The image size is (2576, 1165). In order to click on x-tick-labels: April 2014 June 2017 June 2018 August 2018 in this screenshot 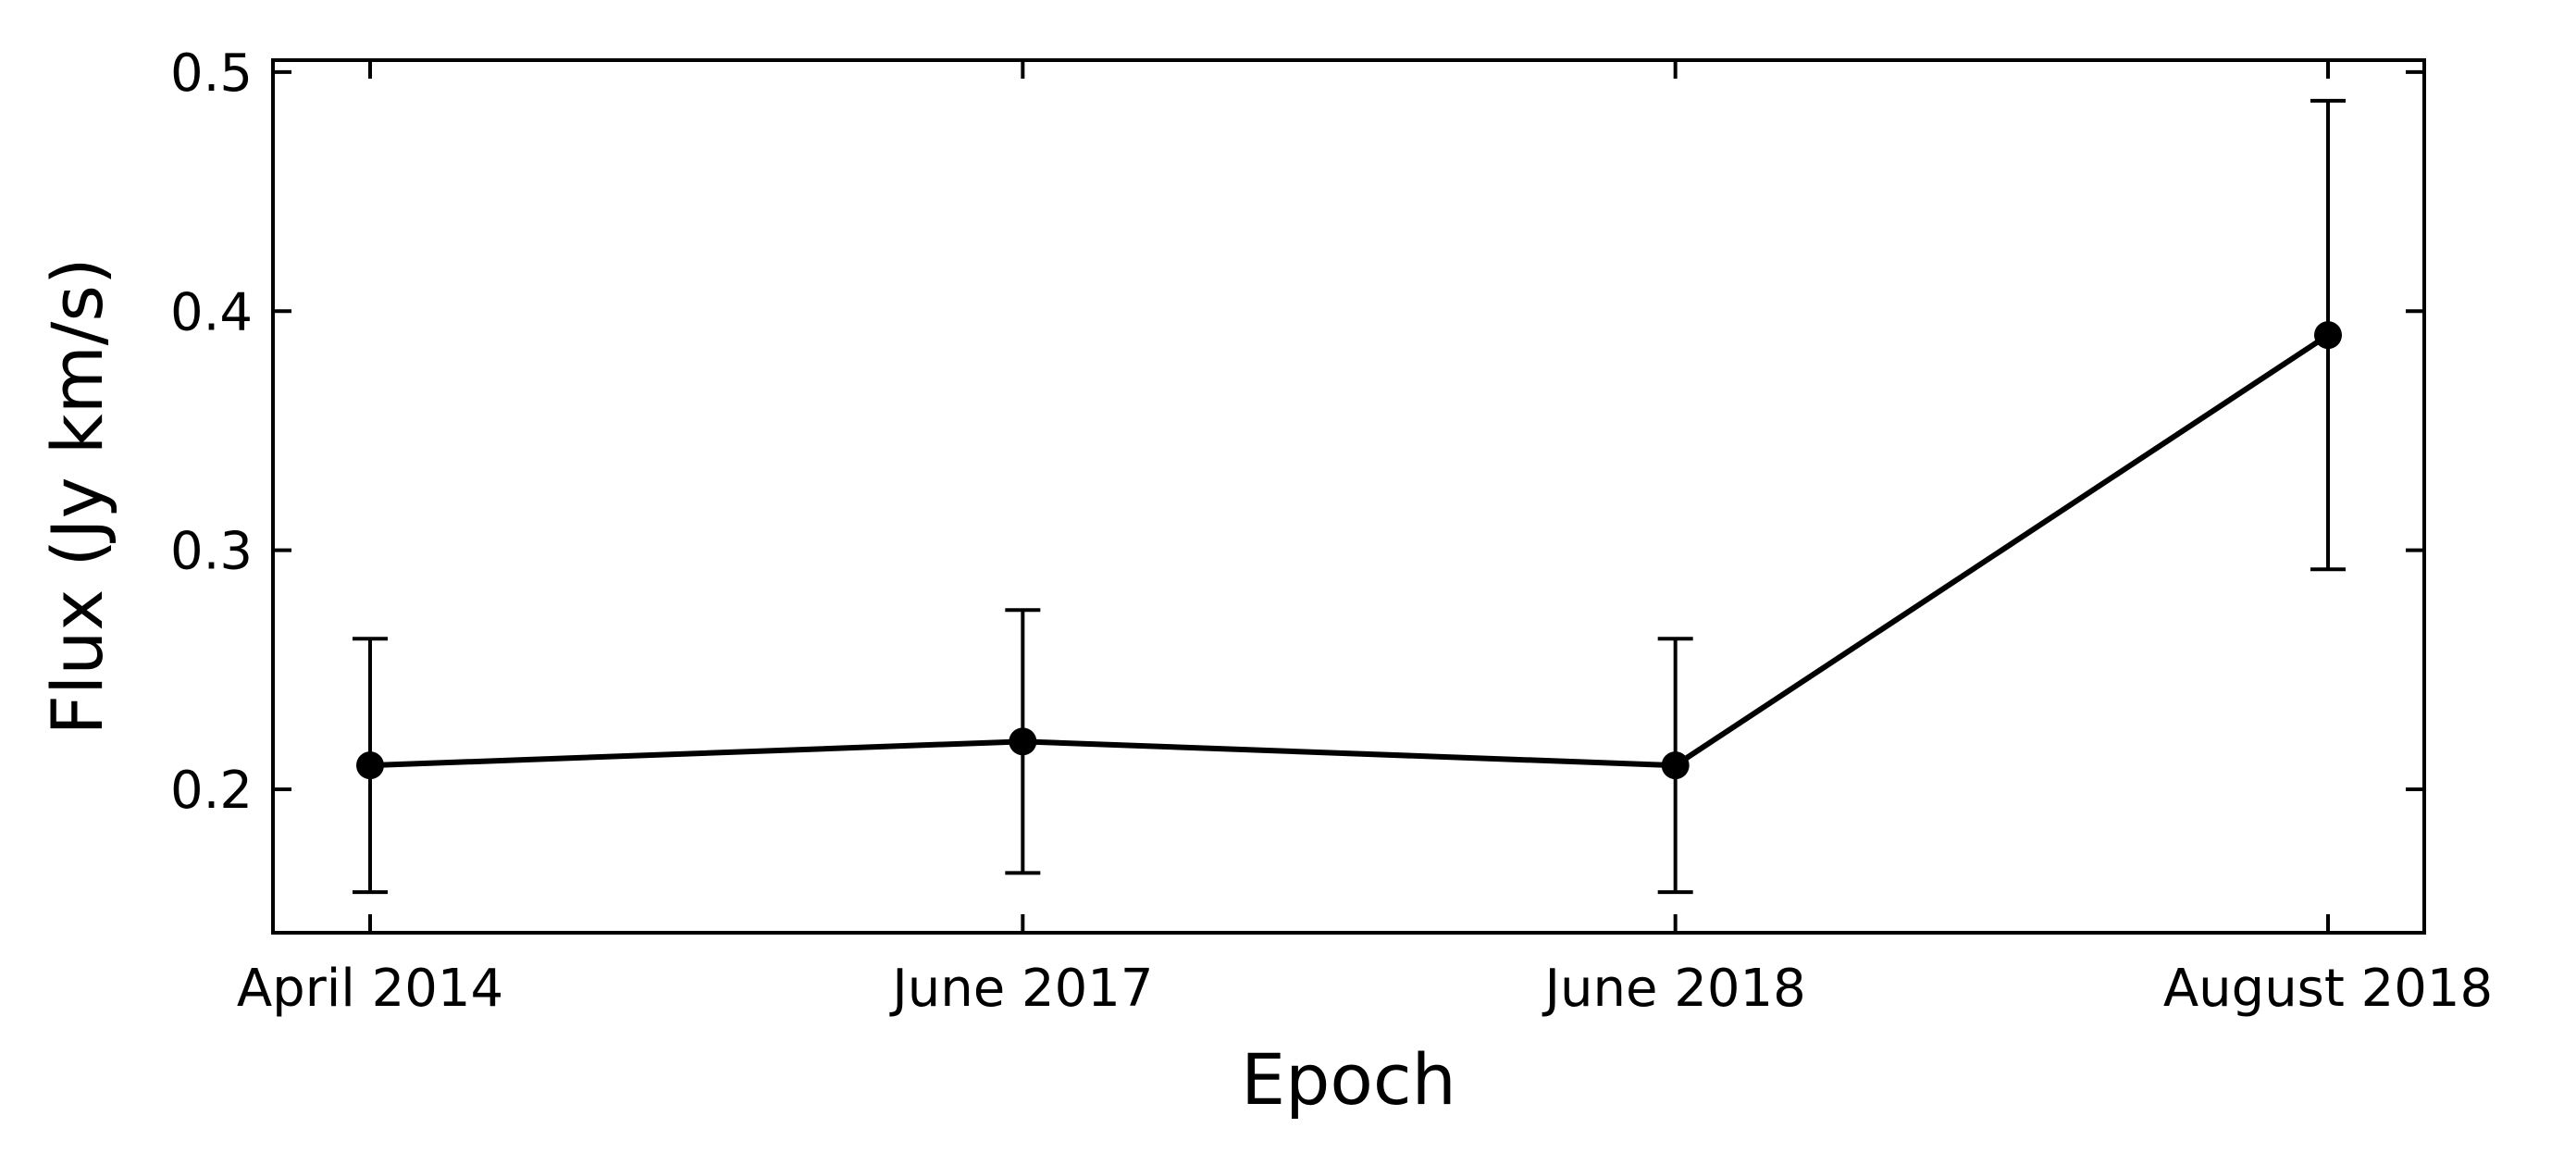, I will do `click(1365, 989)`.